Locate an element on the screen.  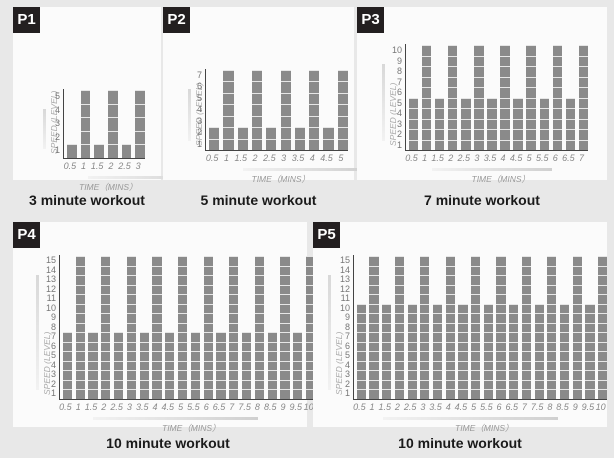
x-axis-label: TIME（MINS） is located at coordinates (484, 428).